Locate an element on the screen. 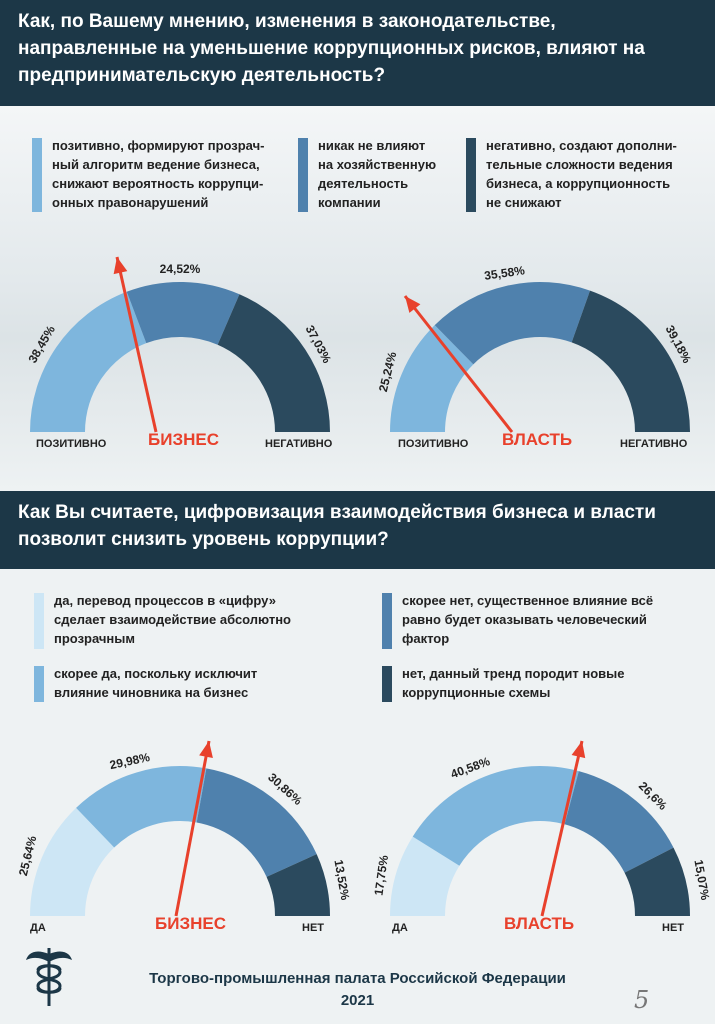  gauge-3-right-label: НЕТ is located at coordinates (313, 928).